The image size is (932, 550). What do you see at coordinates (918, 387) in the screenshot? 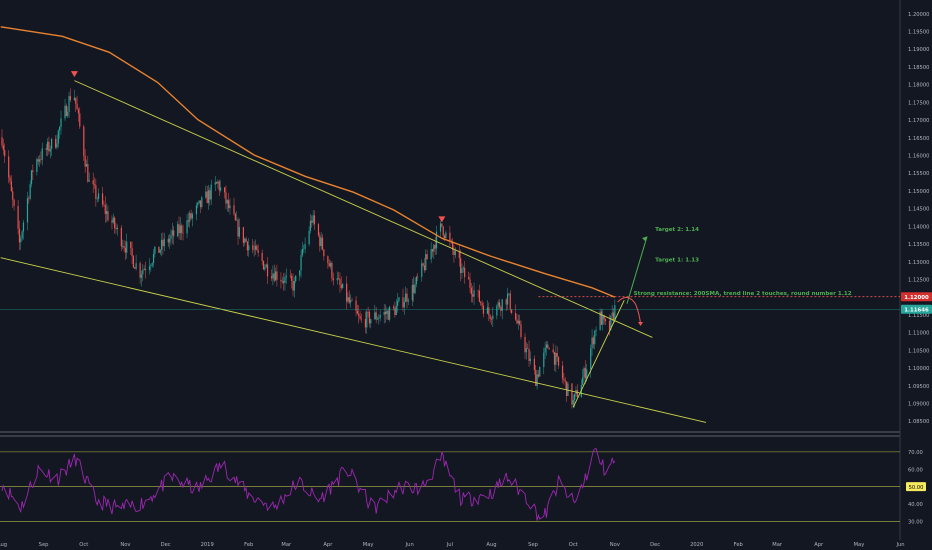
I see `y-tick-label: 1.09500` at bounding box center [918, 387].